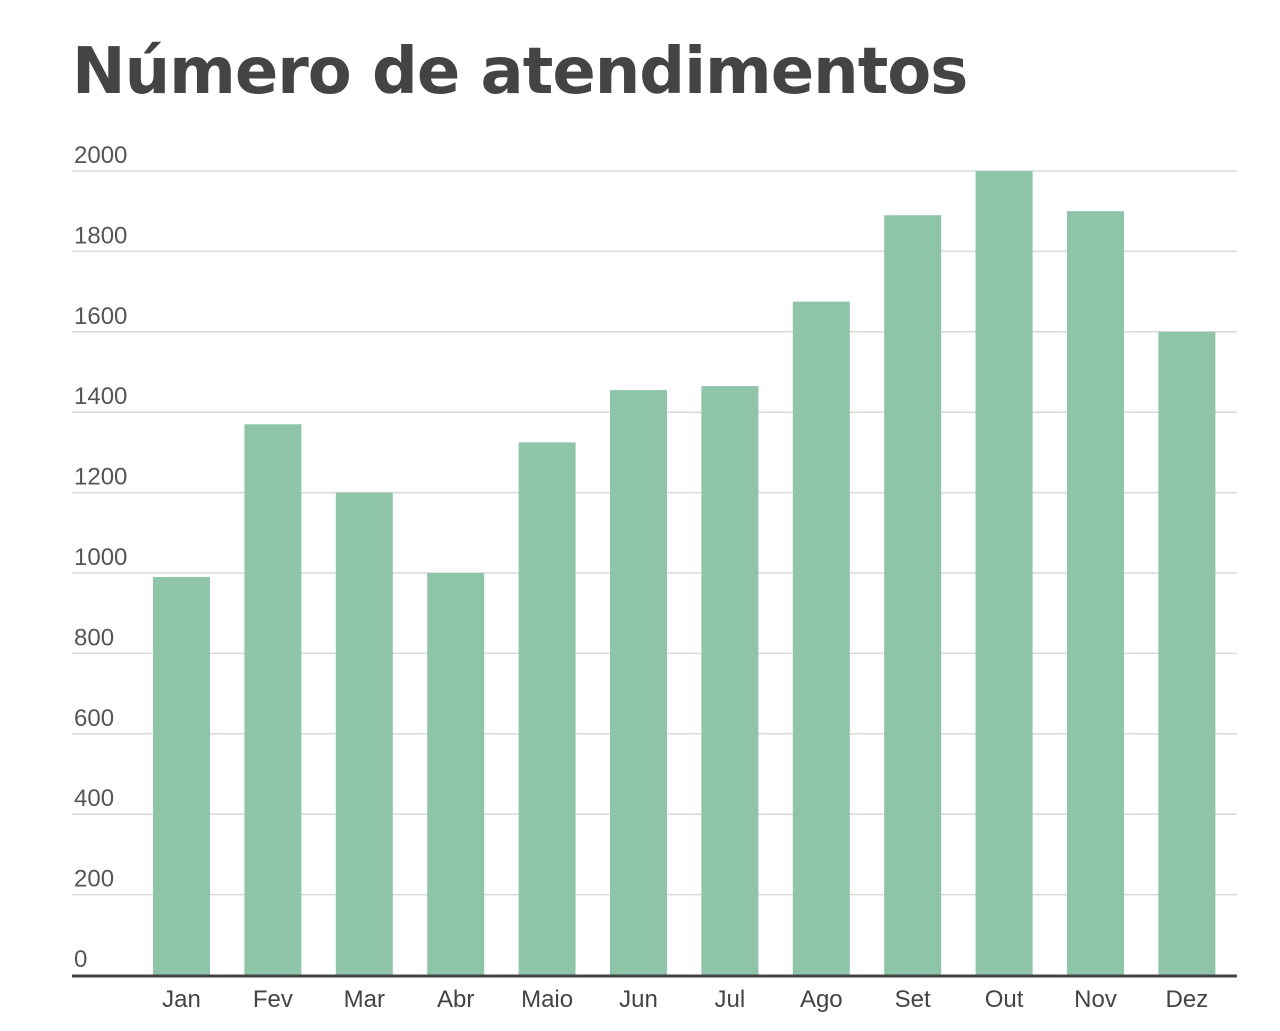 The image size is (1280, 1031). Describe the element at coordinates (547, 999) in the screenshot. I see `x-tick-label: Maio` at that location.